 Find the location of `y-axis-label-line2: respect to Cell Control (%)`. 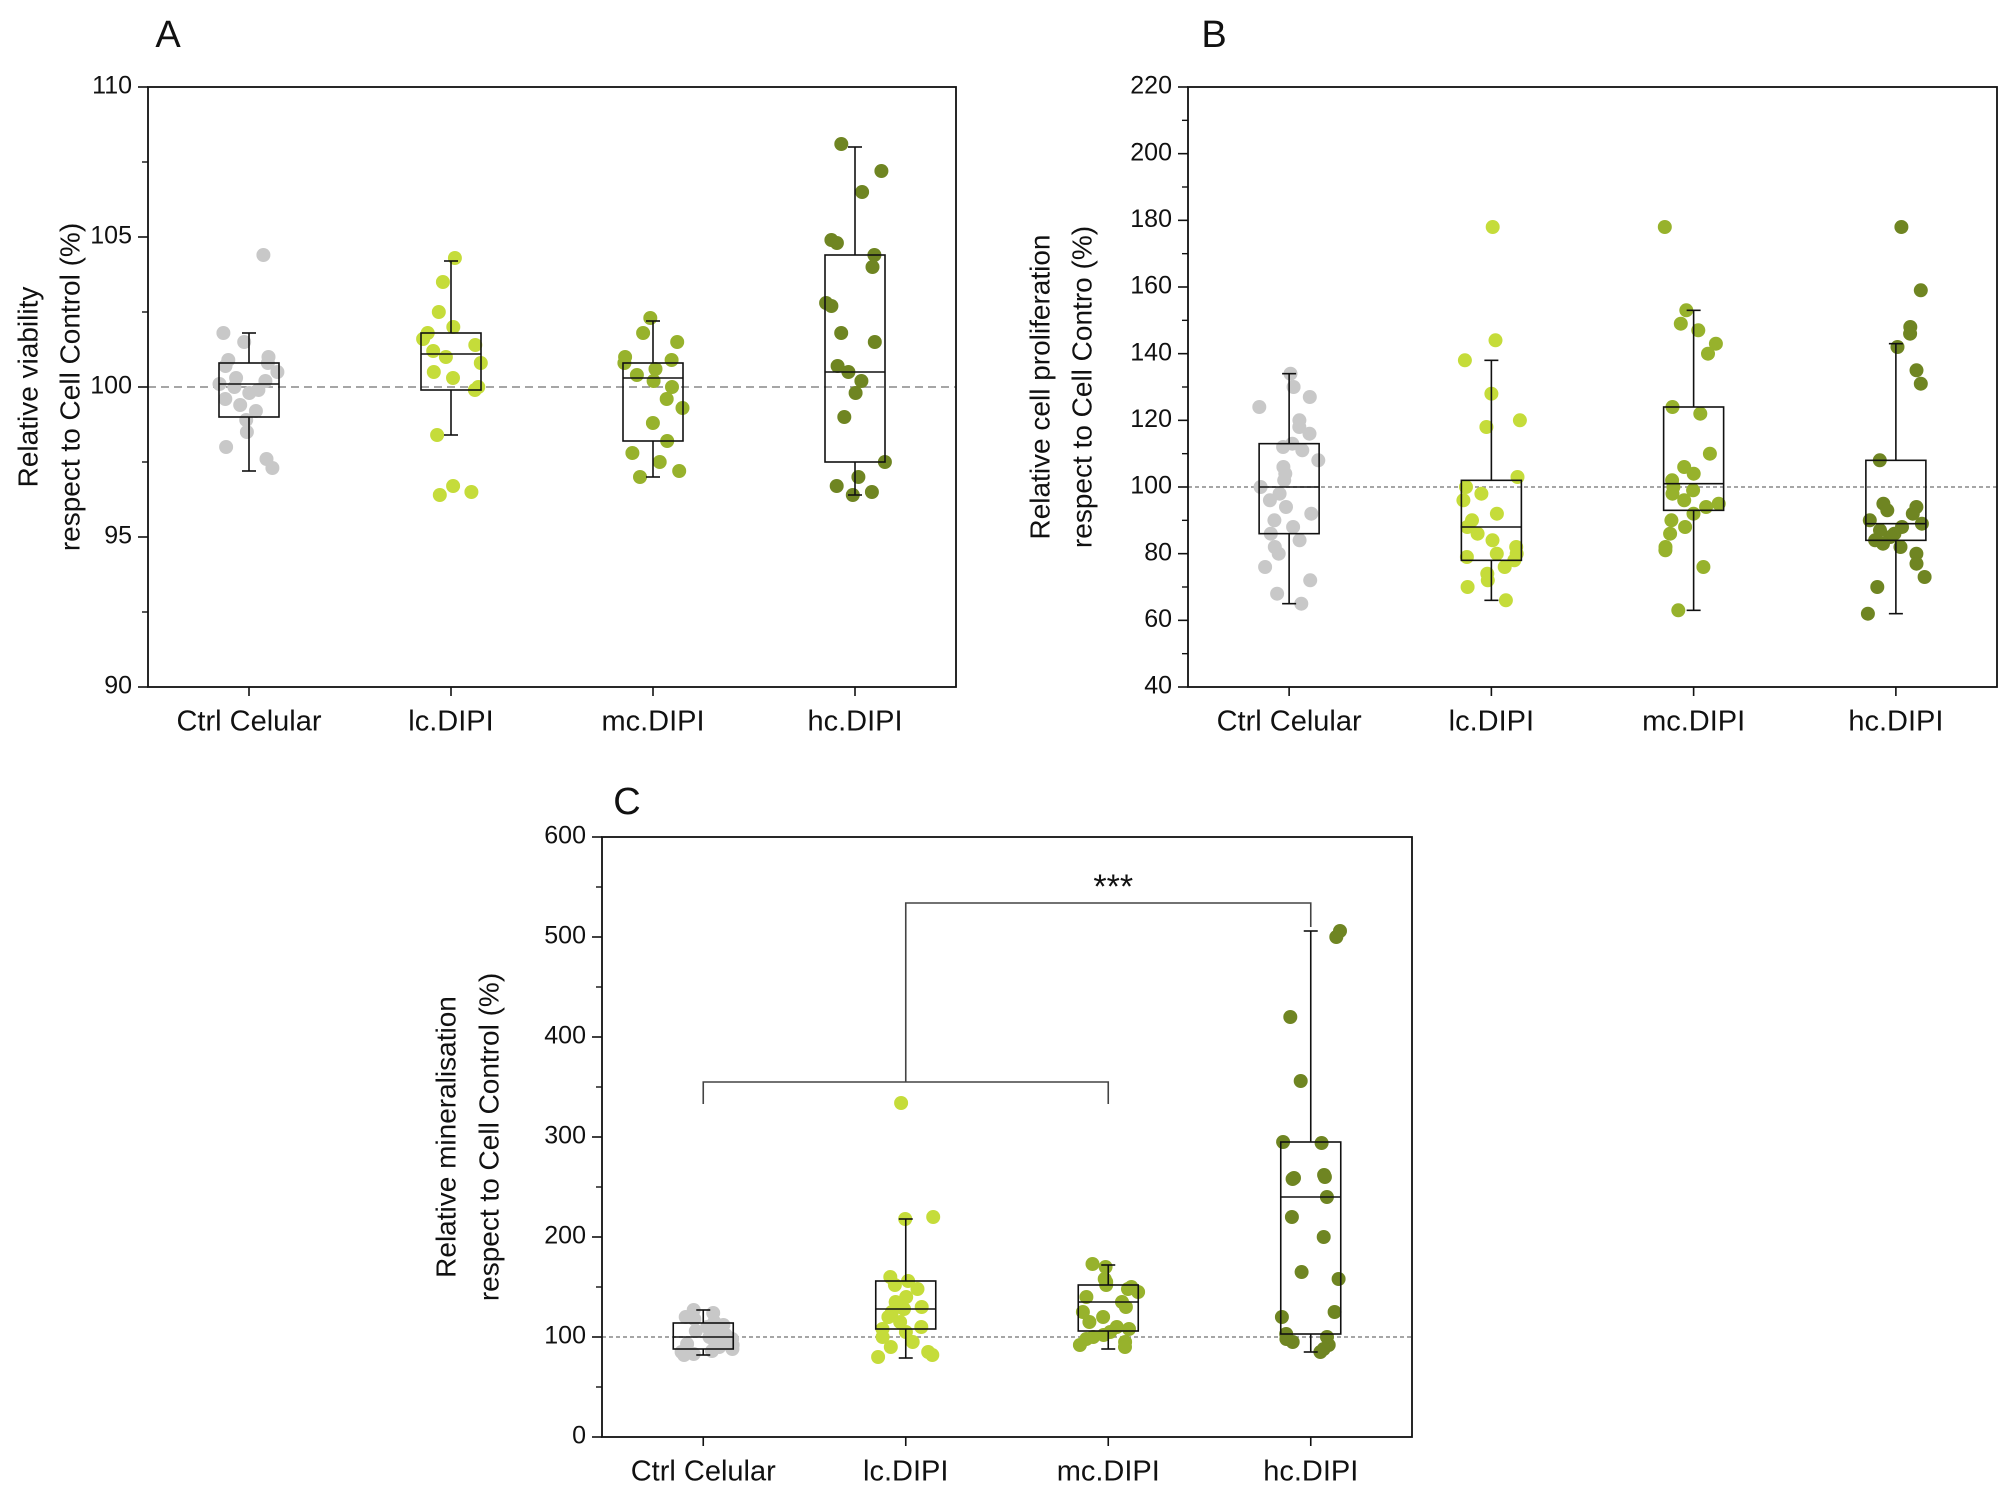

y-axis-label-line2: respect to Cell Control (%) is located at coordinates (488, 1137).